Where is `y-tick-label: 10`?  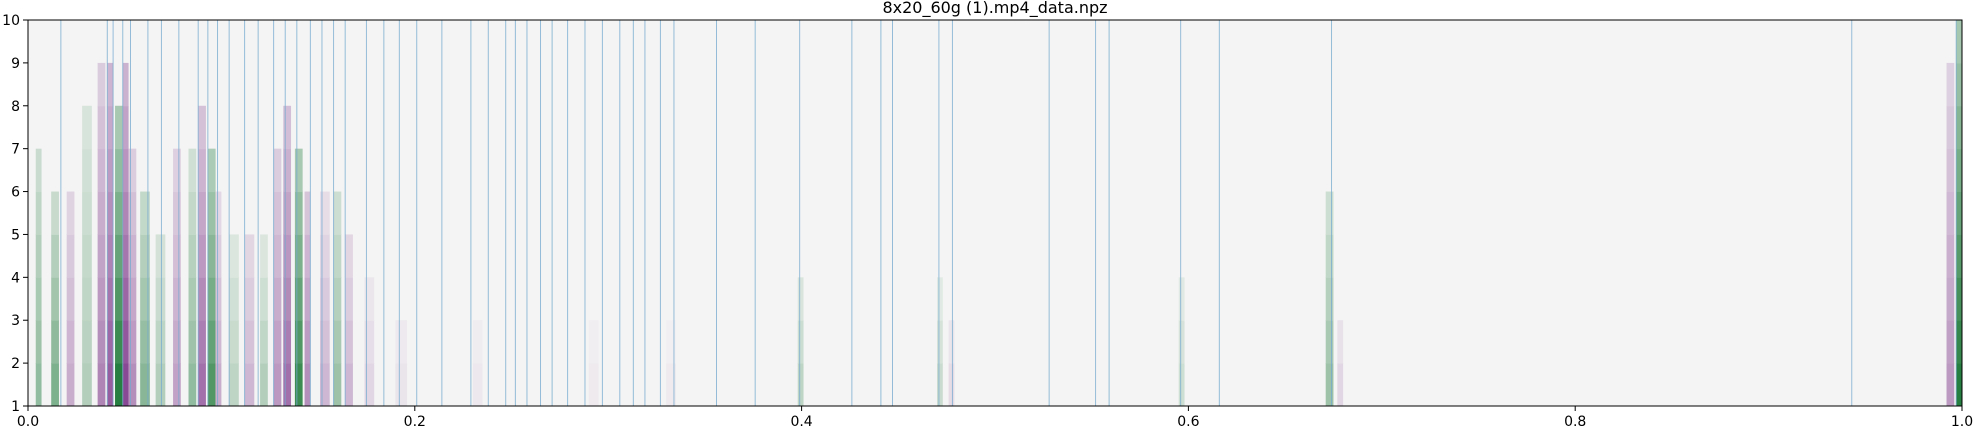
y-tick-label: 10 is located at coordinates (11, 21).